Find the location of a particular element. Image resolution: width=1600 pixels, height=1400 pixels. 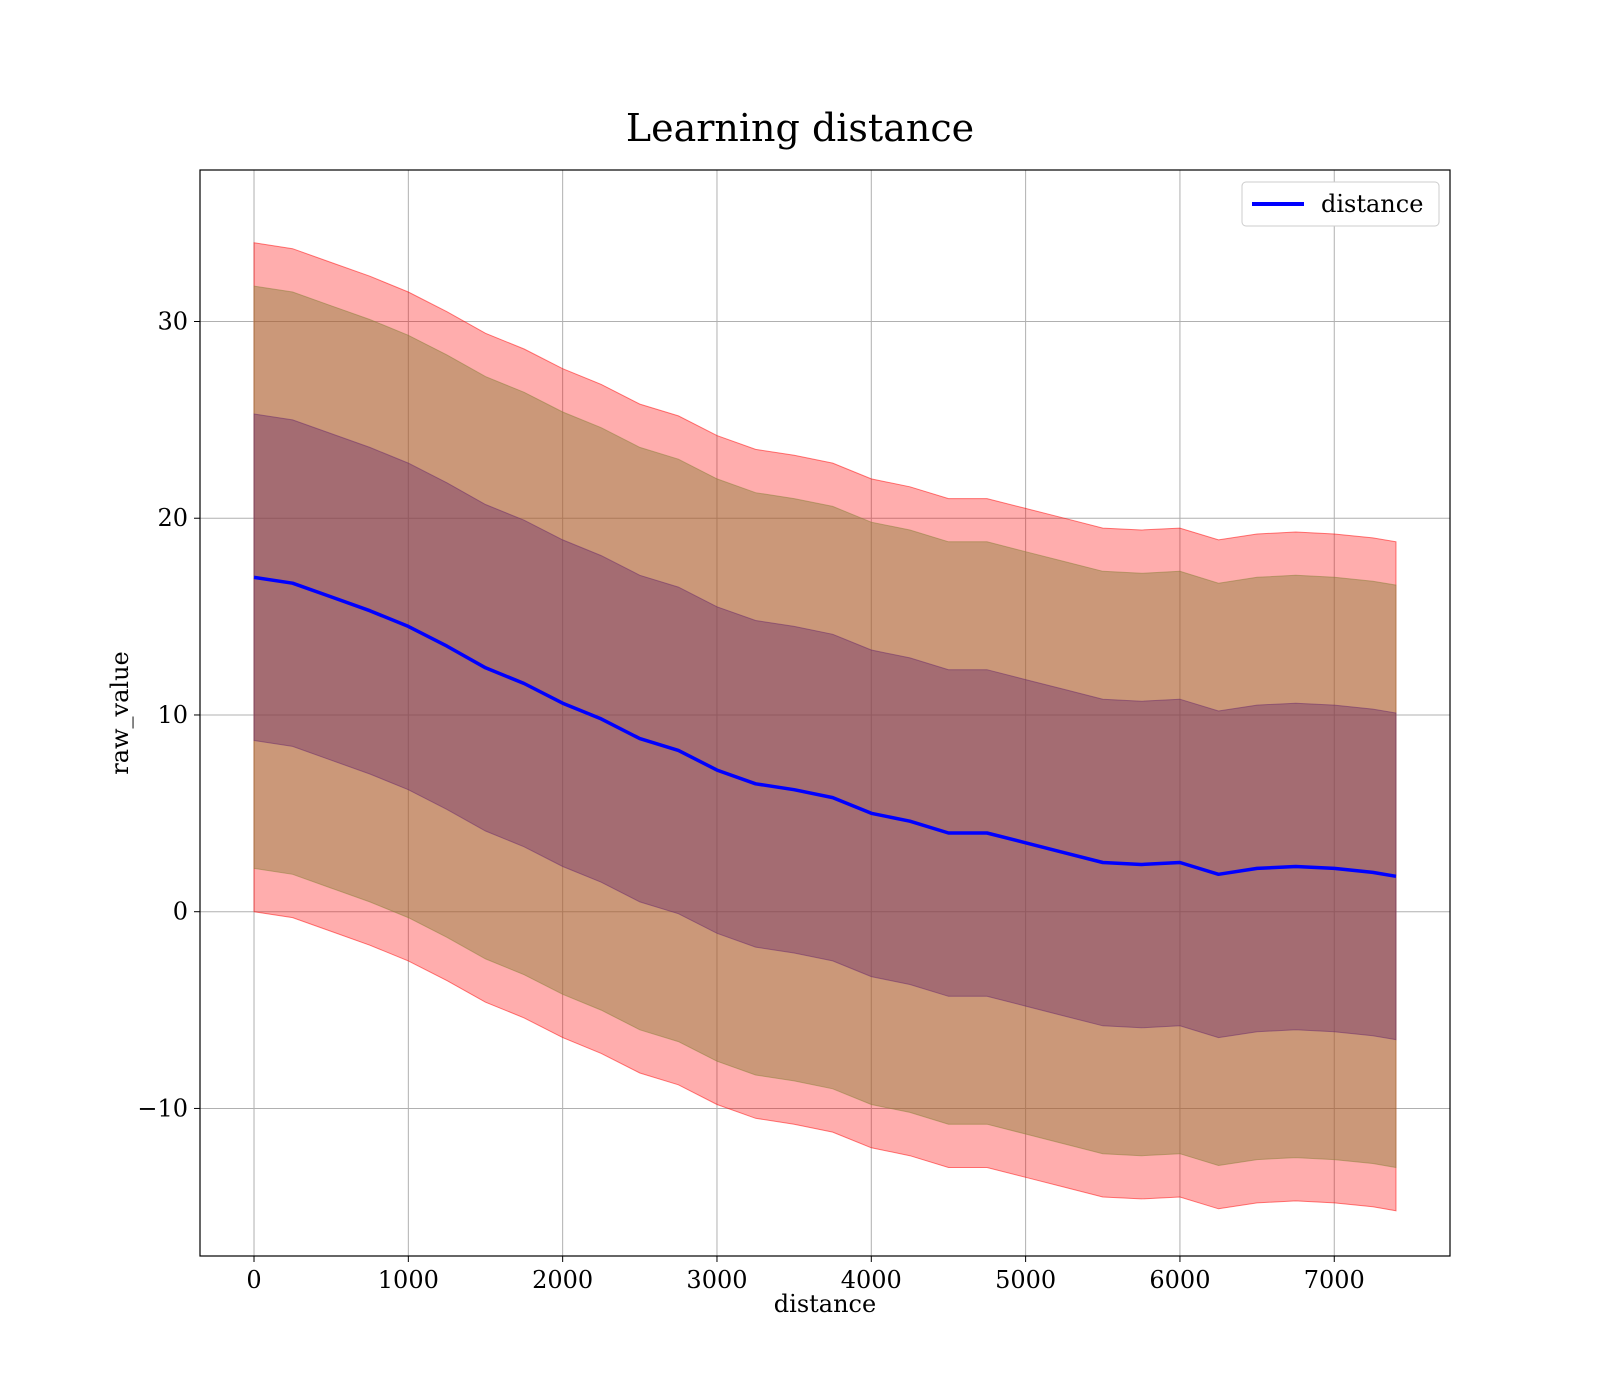

y-axis-ticks: −10 0 10 20 30 is located at coordinates (168, 714).